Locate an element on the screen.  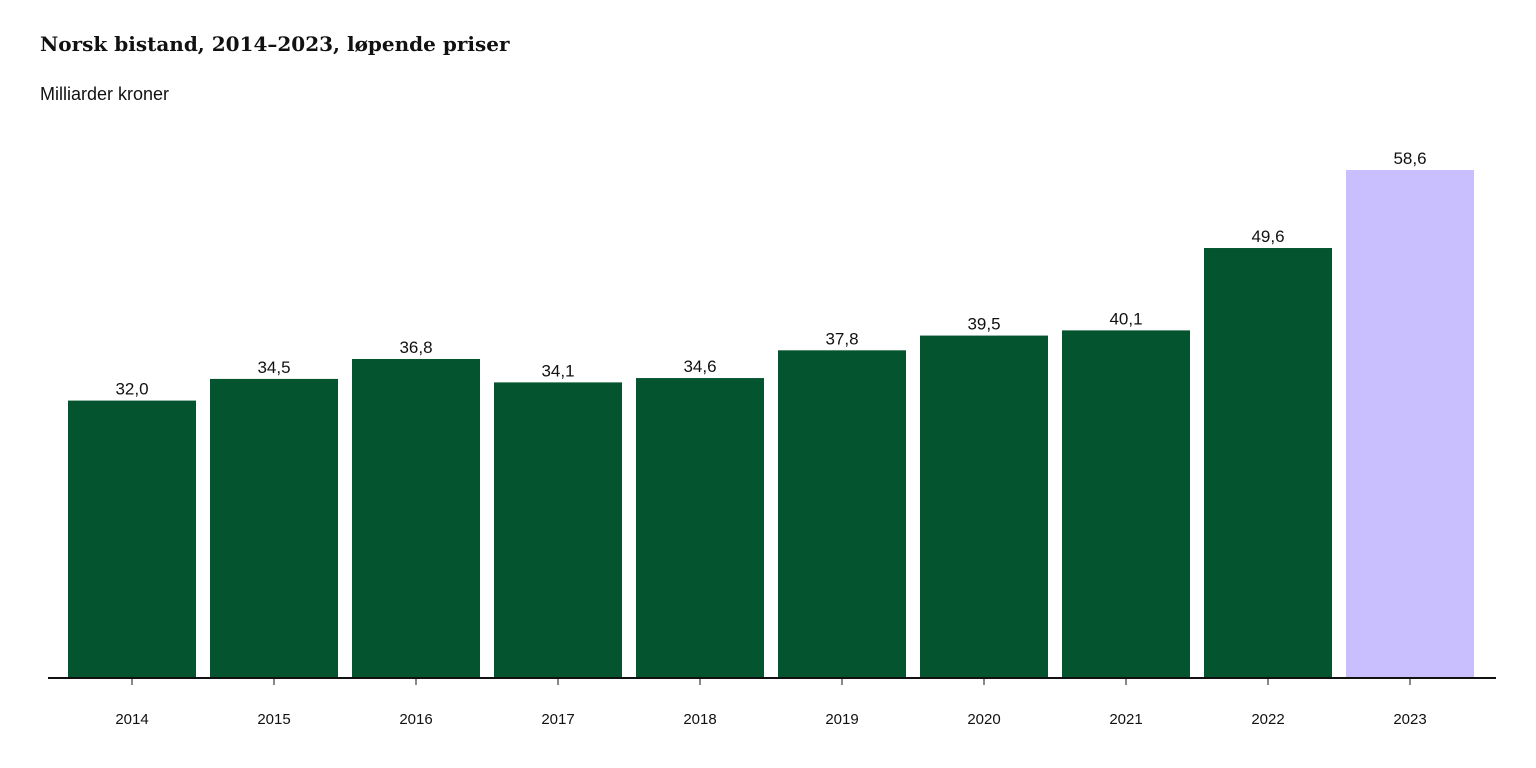
chart-title: Norsk bistand, 2014–2023, løpende priser is located at coordinates (275, 44).